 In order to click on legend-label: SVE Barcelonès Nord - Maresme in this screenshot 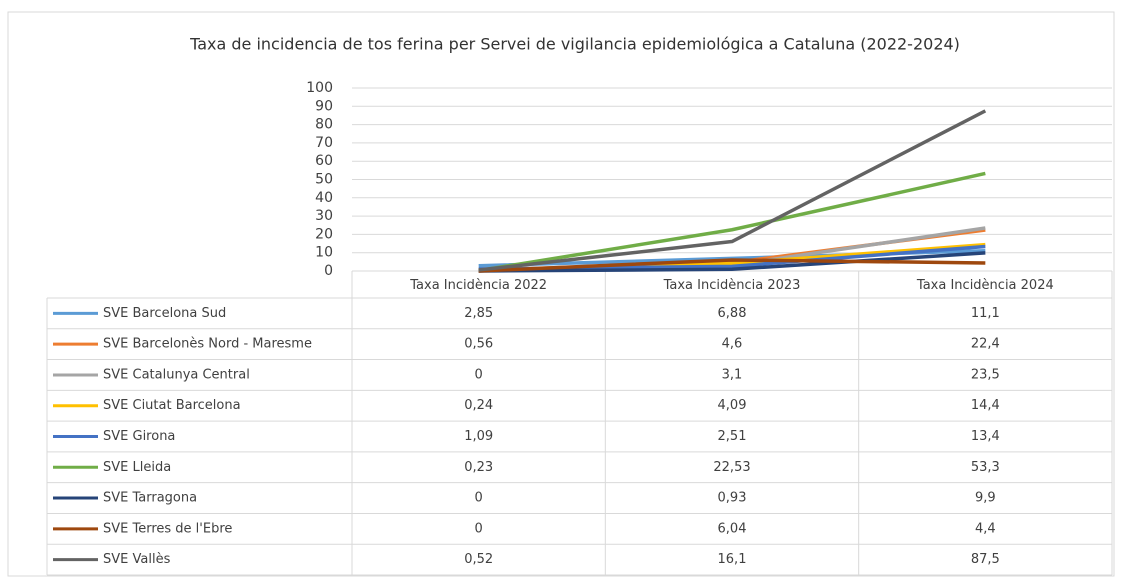, I will do `click(207, 344)`.